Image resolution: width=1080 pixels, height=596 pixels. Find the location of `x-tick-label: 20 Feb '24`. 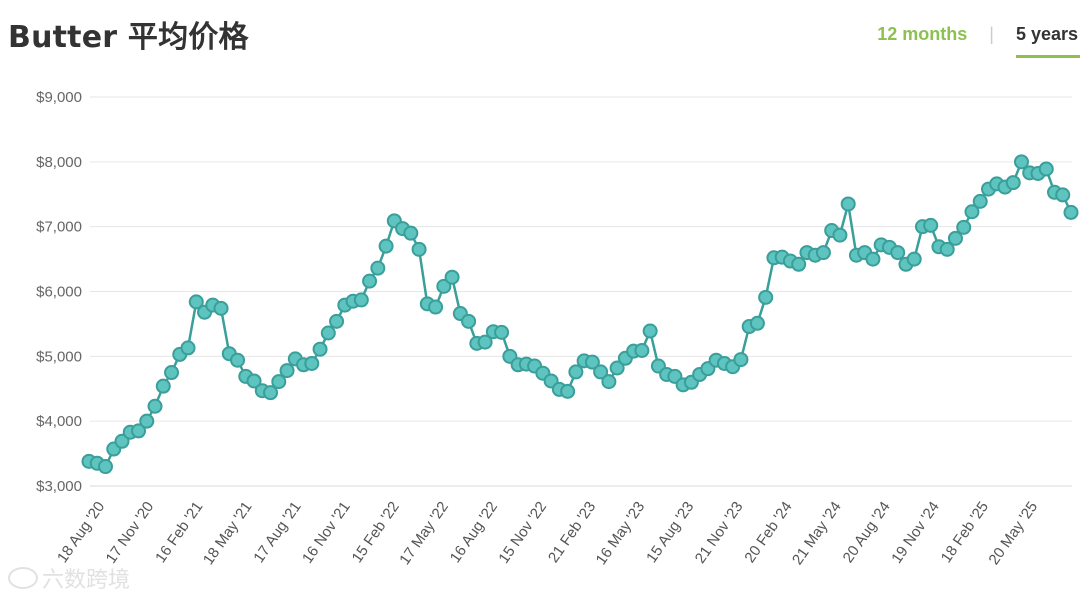

x-tick-label: 20 Feb '24 is located at coordinates (768, 532).